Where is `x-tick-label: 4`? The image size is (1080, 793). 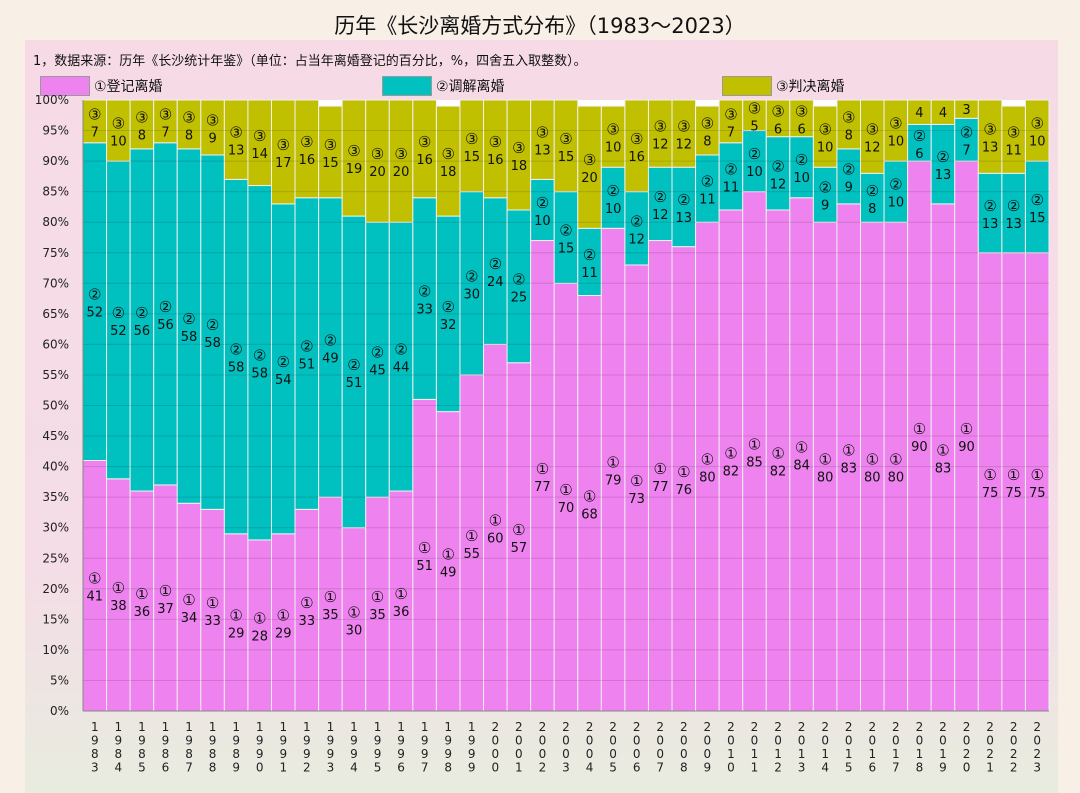 x-tick-label: 4 is located at coordinates (354, 768).